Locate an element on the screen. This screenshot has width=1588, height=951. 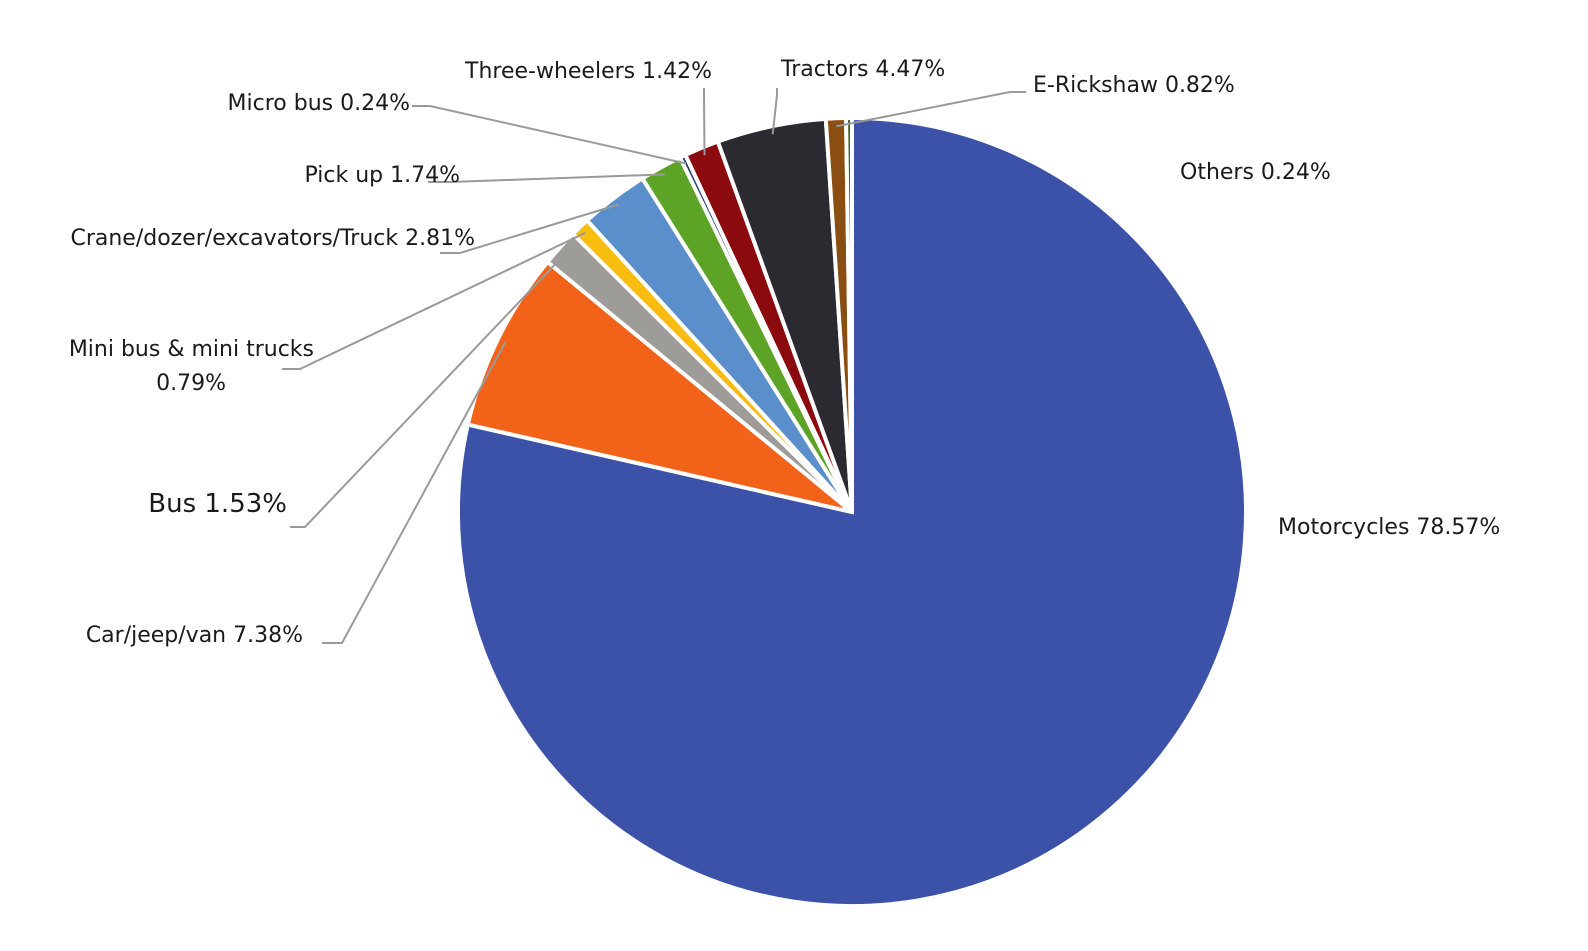
label-pick-up: Pick up 1.74% is located at coordinates (382, 175).